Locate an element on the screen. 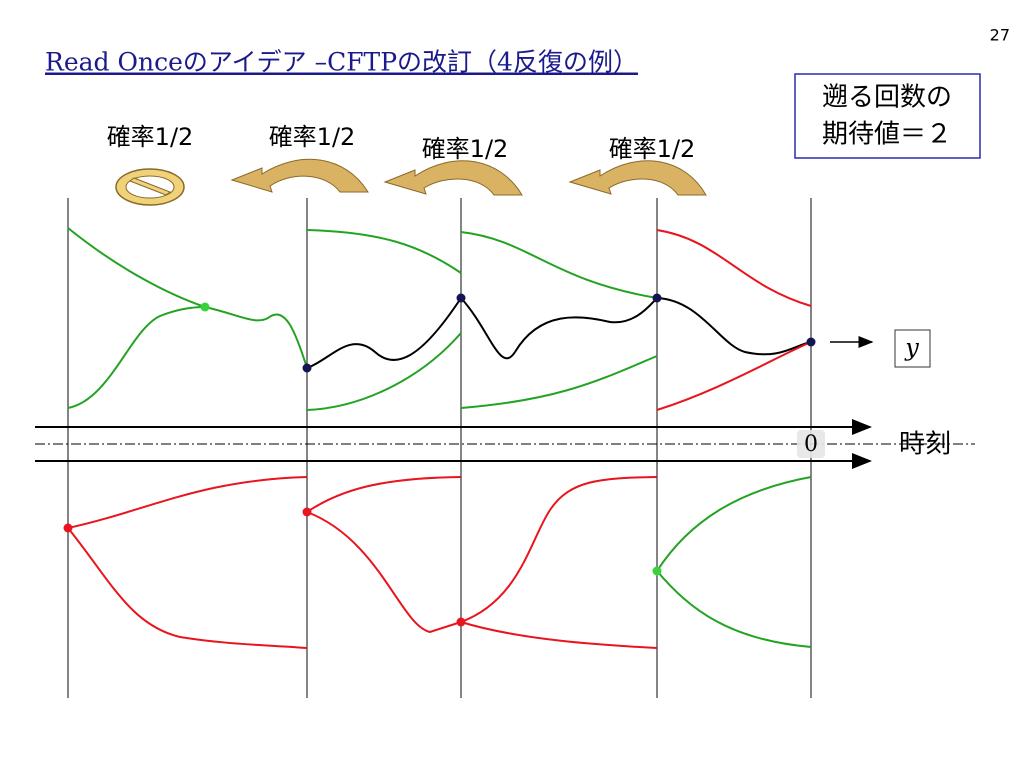 The width and height of the screenshot is (1024, 768). zero-label: 0 is located at coordinates (811, 444).